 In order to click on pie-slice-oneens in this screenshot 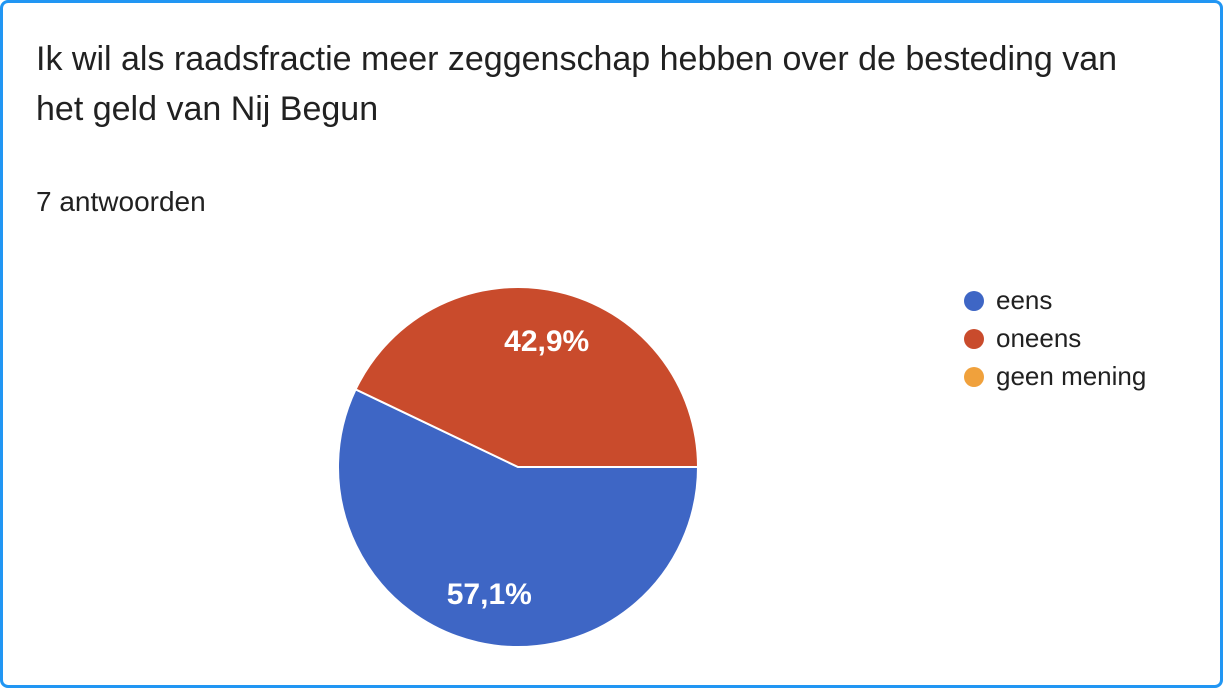, I will do `click(526, 377)`.